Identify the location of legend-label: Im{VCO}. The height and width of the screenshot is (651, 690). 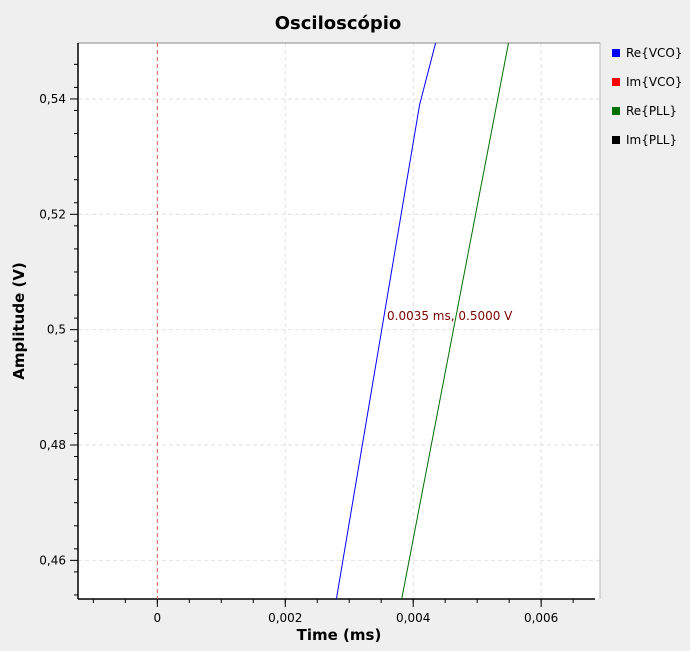
(654, 82).